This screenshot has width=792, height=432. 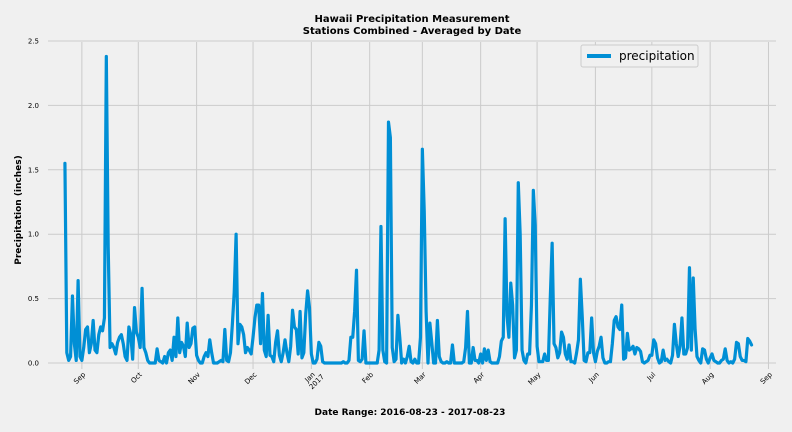 I want to click on legend-label-precipitation: precipitation, so click(x=657, y=56).